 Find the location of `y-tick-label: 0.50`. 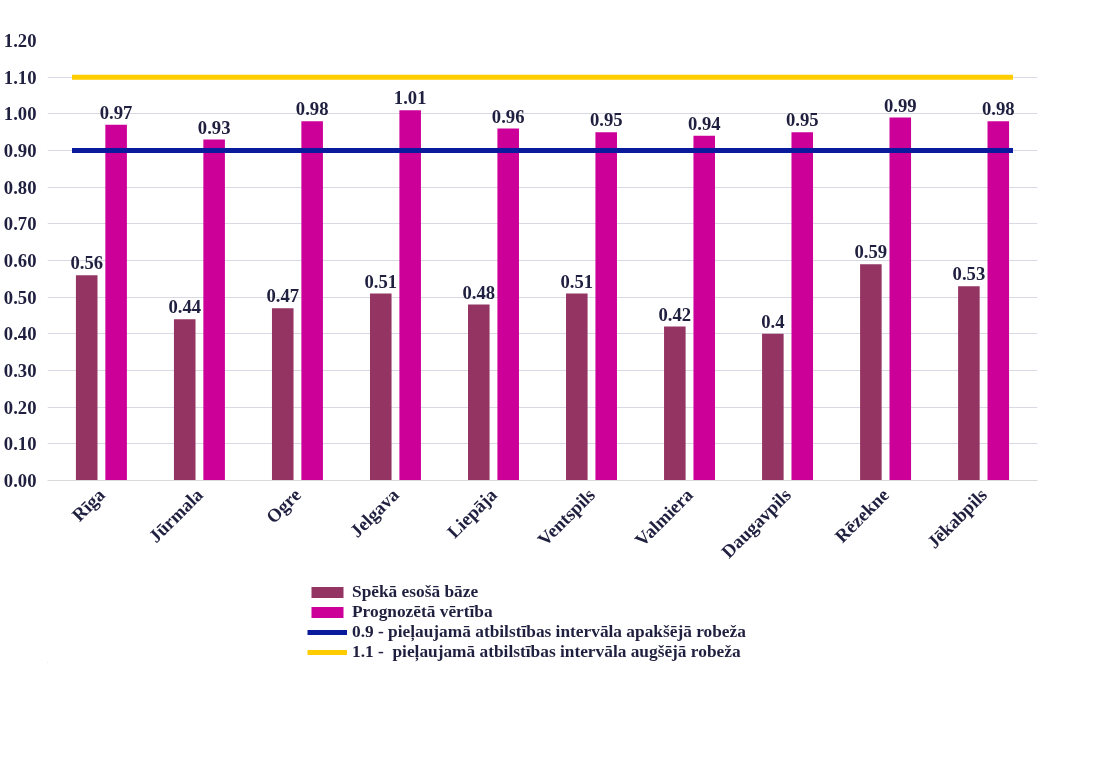

y-tick-label: 0.50 is located at coordinates (20, 297).